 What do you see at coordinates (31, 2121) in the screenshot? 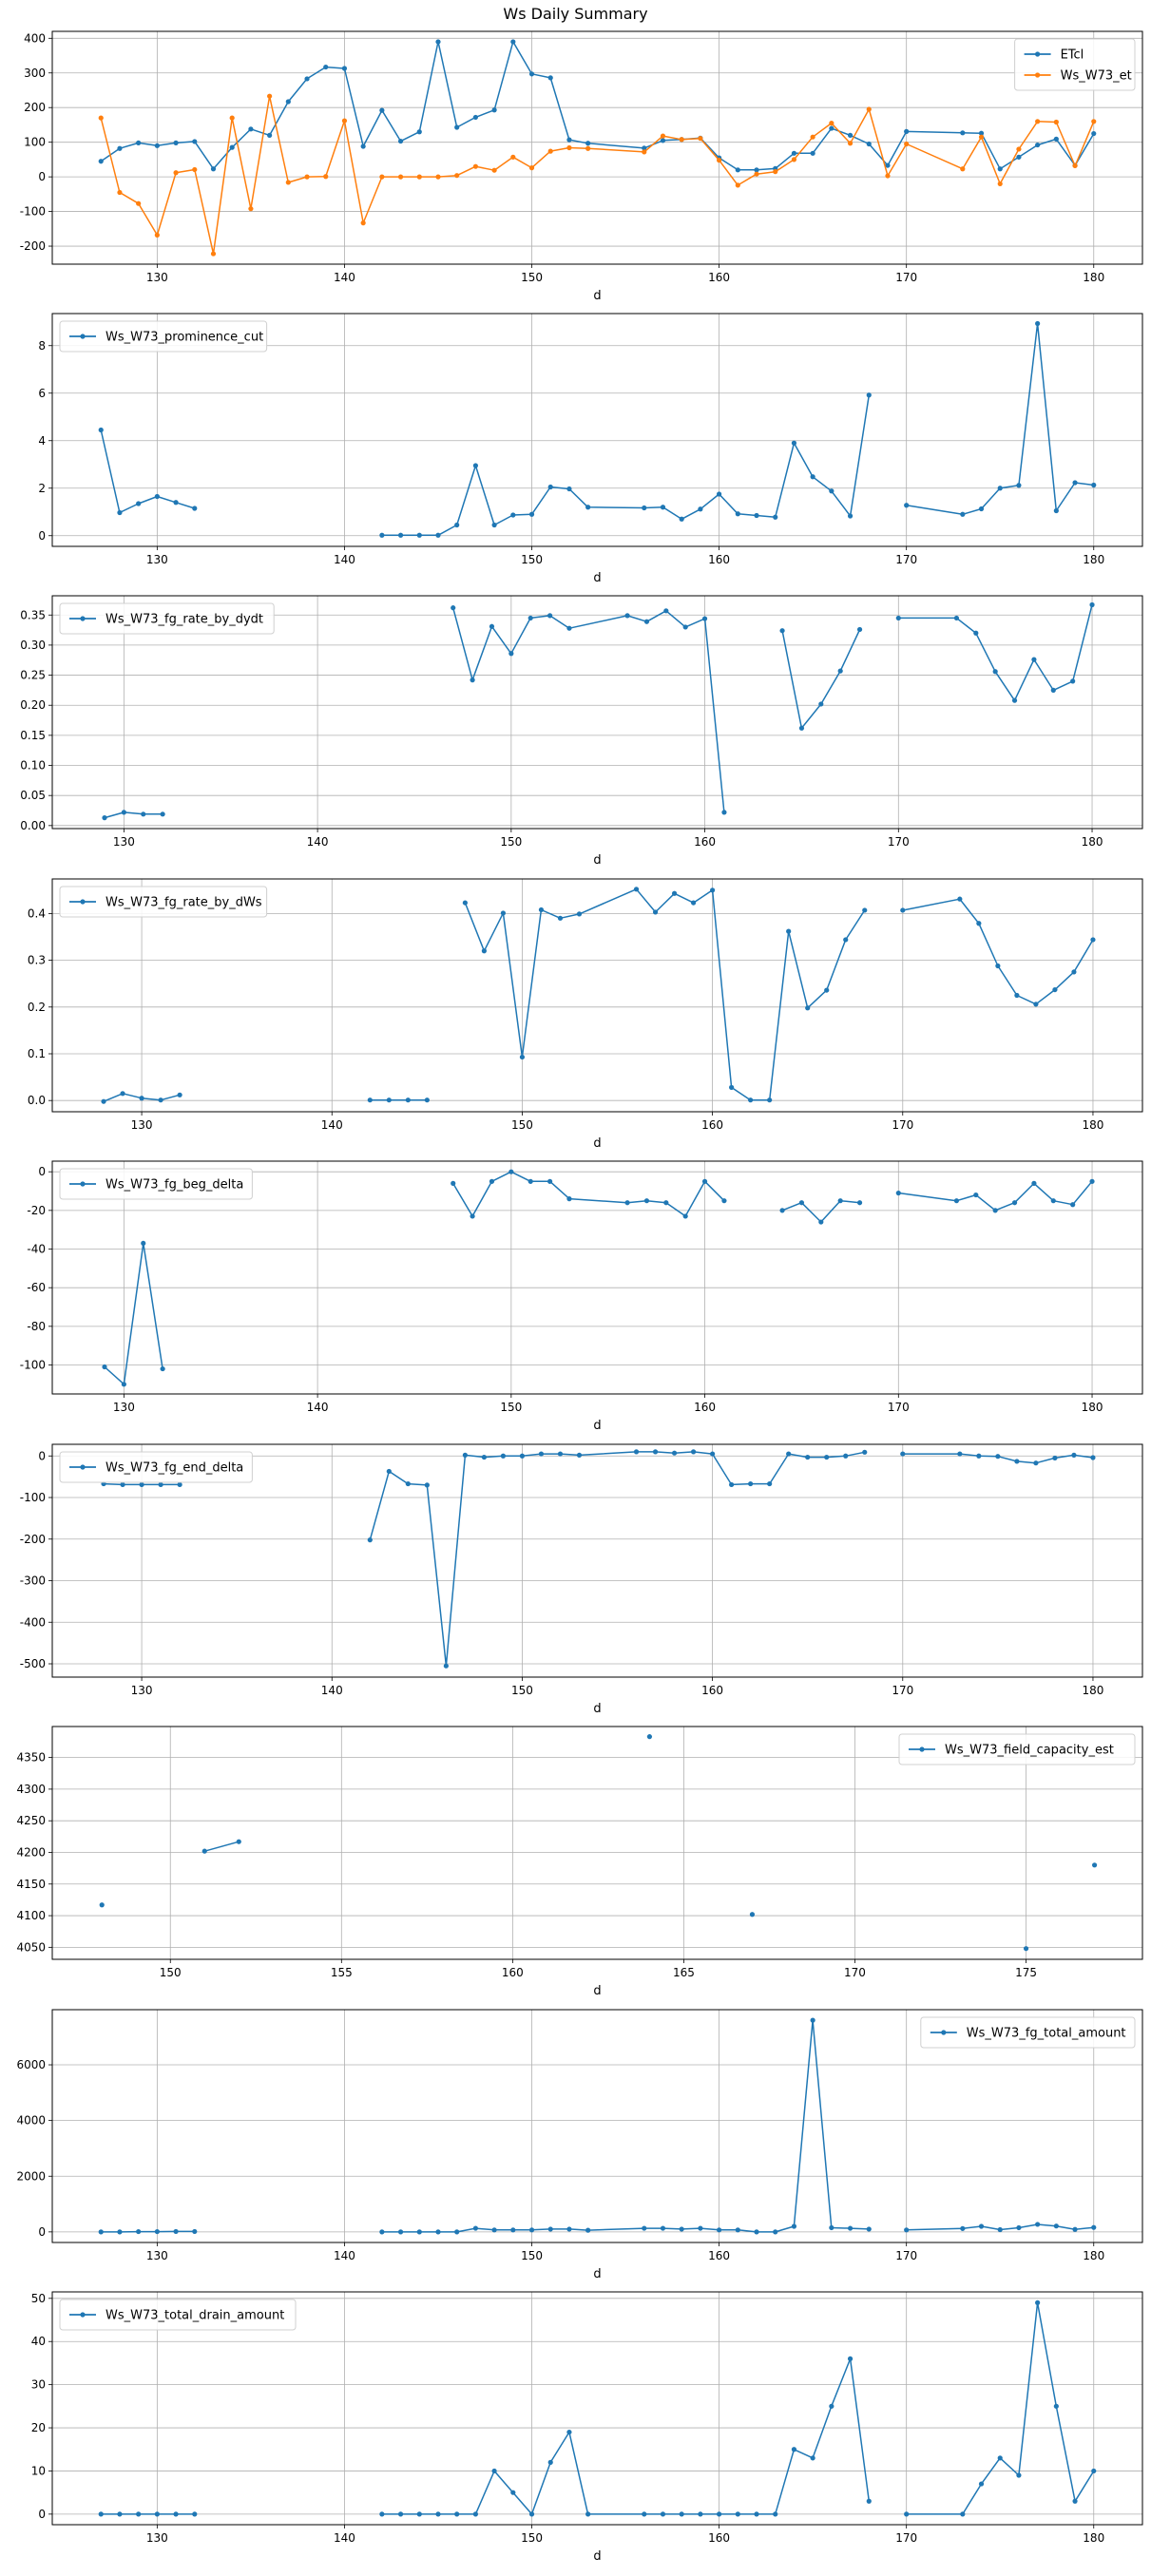
I see `y-tick-label: 4000` at bounding box center [31, 2121].